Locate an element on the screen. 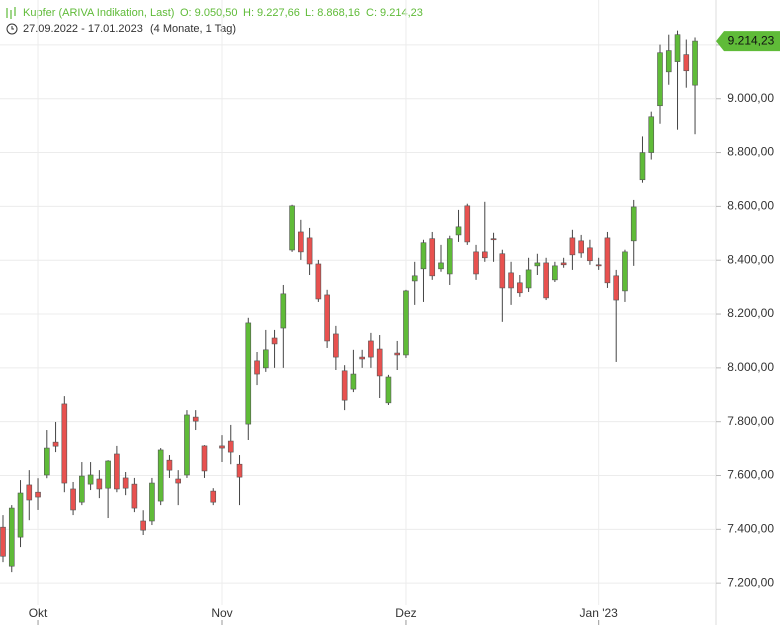  date-range: 27.09.2022 - 17.01.2023 is located at coordinates (83, 29).